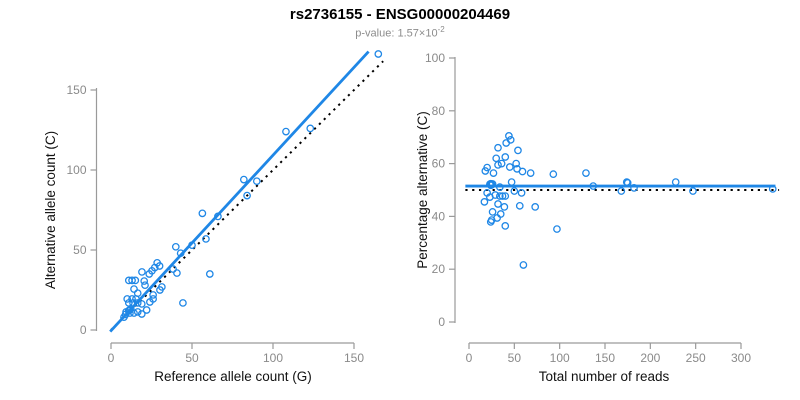 The width and height of the screenshot is (800, 400). What do you see at coordinates (441, 29) in the screenshot?
I see `pvalue-exponent: -2` at bounding box center [441, 29].